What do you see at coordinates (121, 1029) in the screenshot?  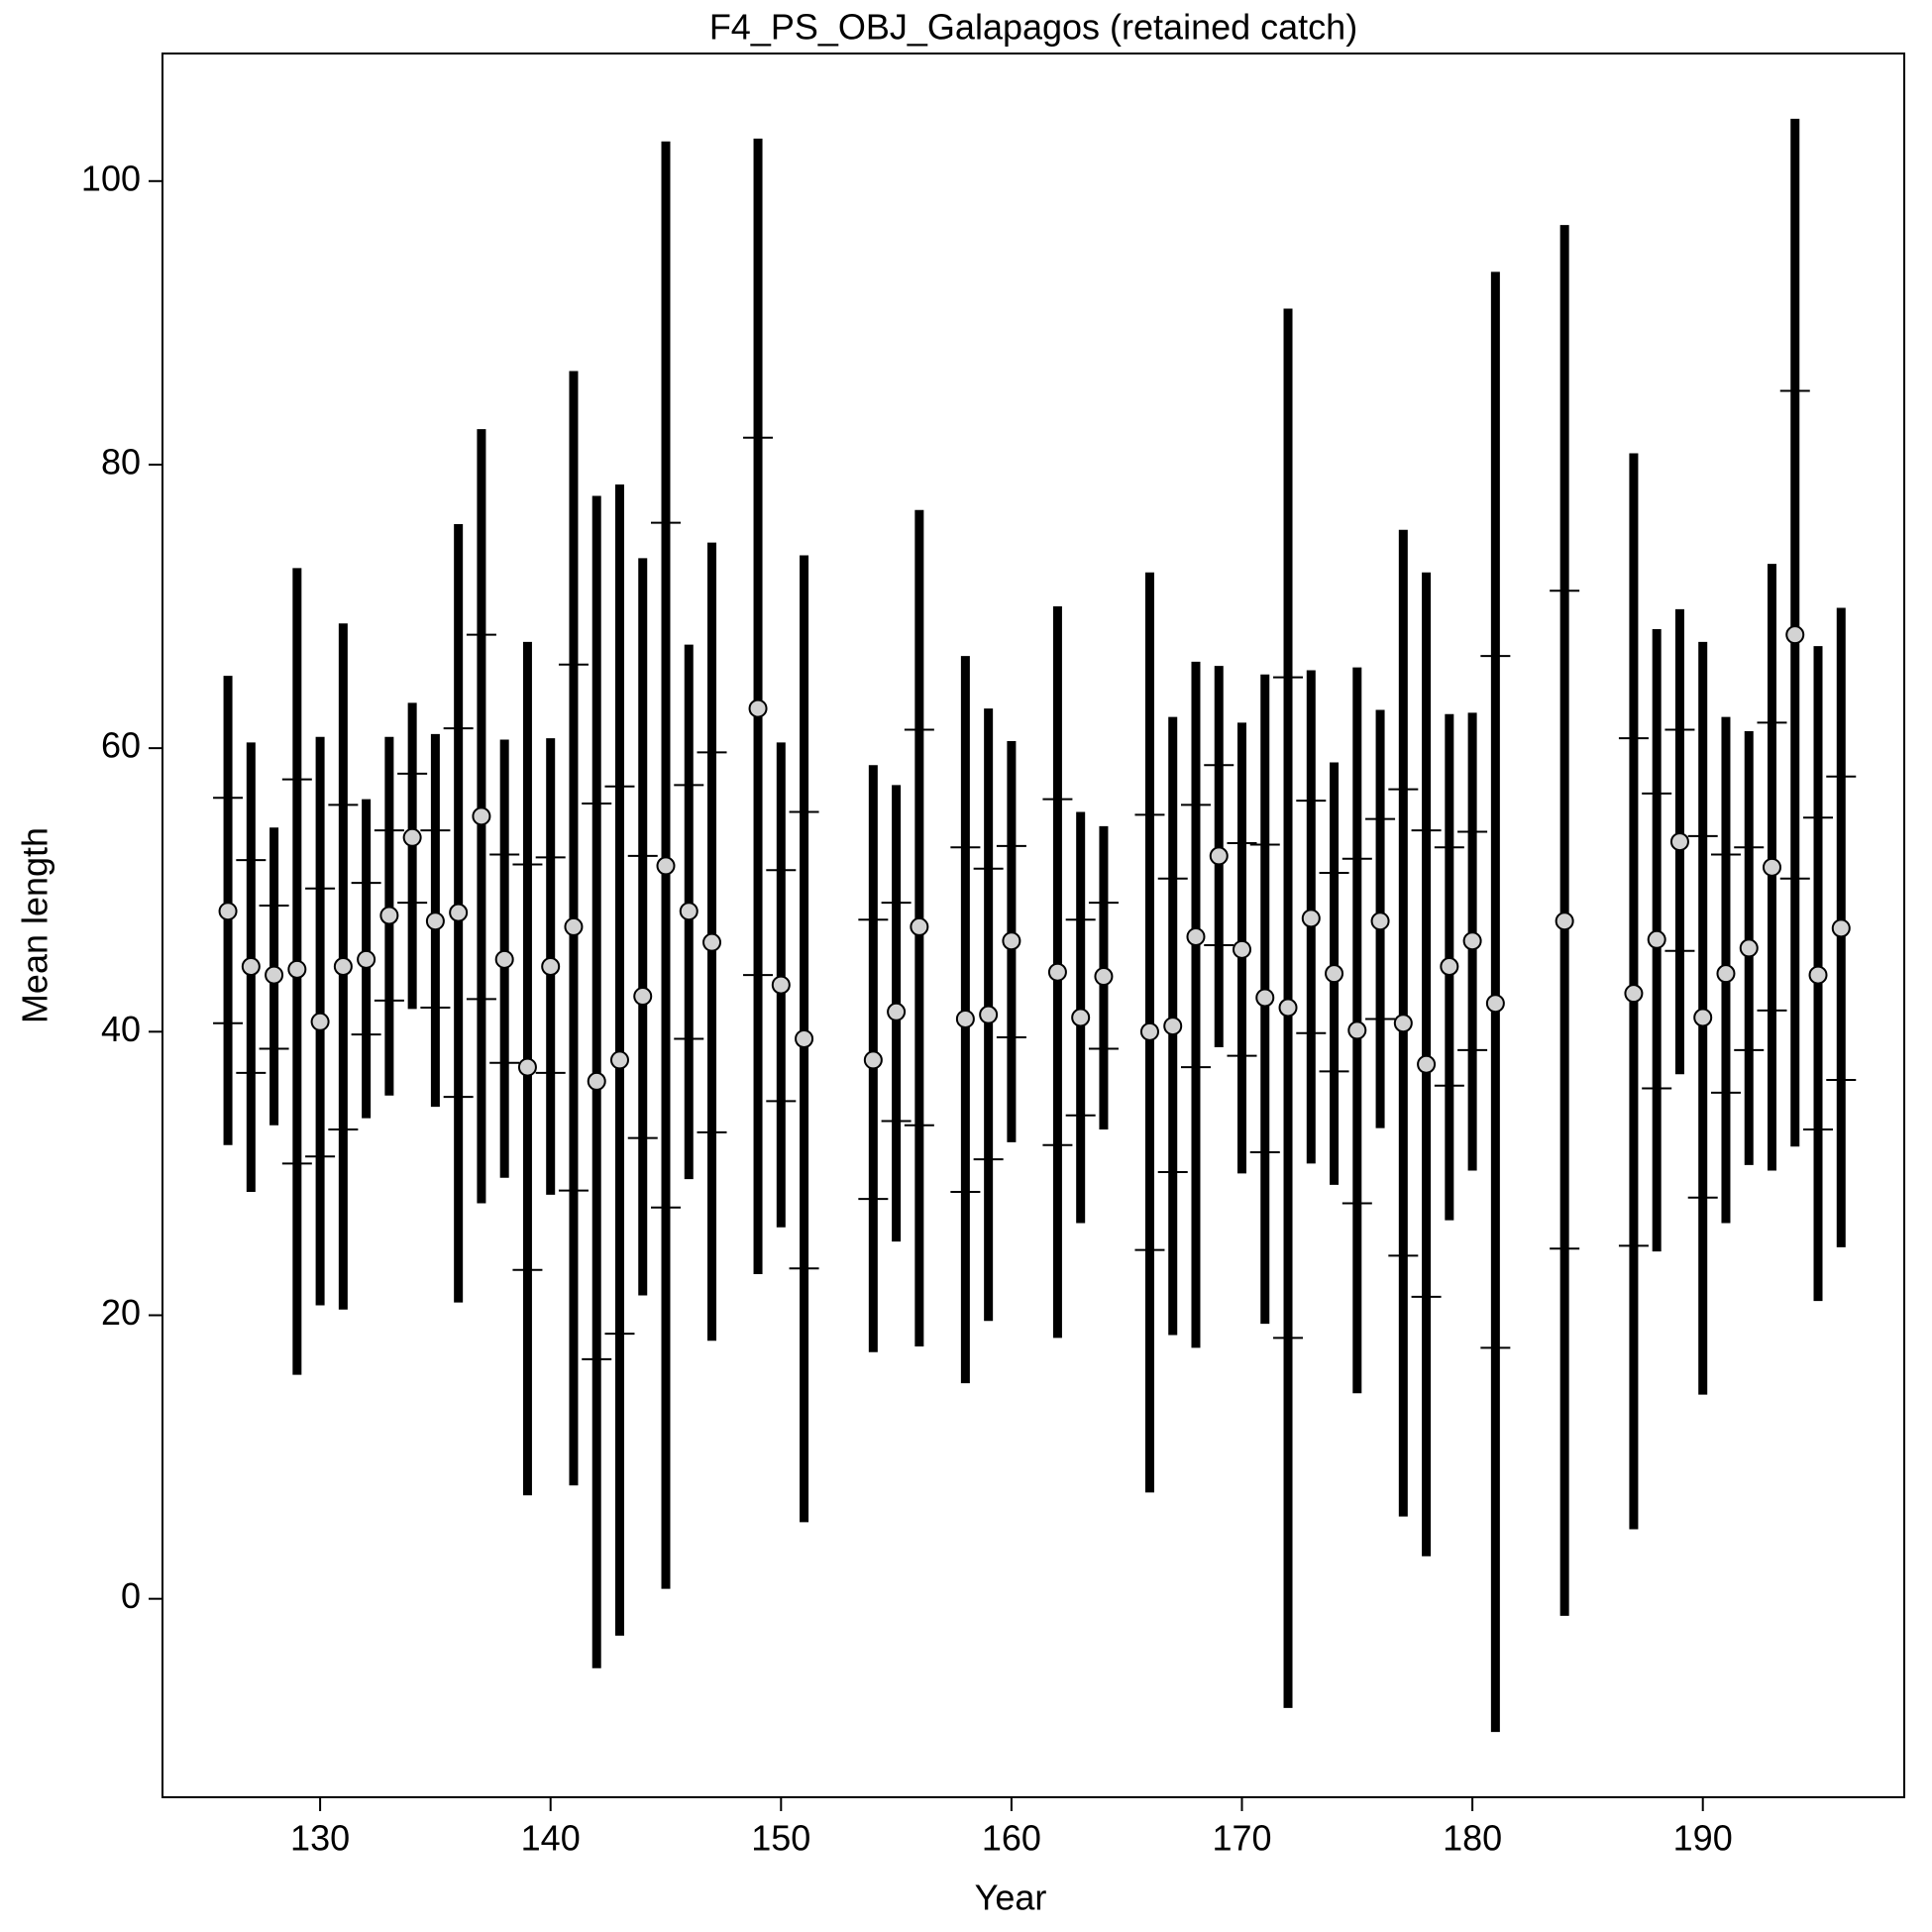 I see `y-tick-label: 40` at bounding box center [121, 1029].